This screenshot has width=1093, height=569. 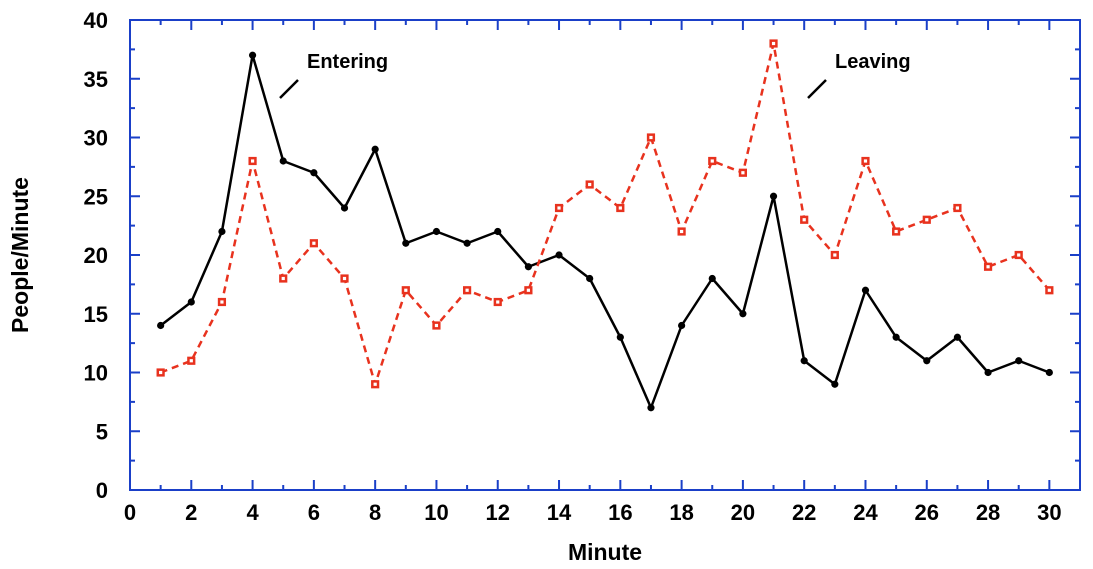 I want to click on x-tick-label: 6, so click(x=314, y=512).